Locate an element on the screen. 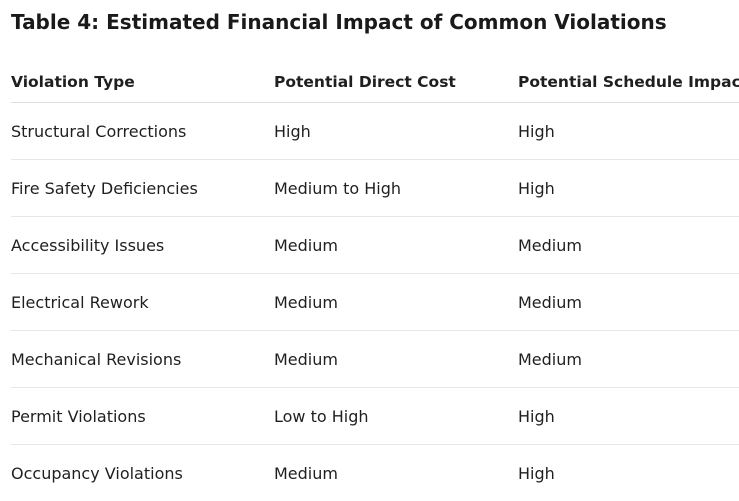 The width and height of the screenshot is (739, 501). violation-type-cell: Structural Corrections is located at coordinates (99, 131).